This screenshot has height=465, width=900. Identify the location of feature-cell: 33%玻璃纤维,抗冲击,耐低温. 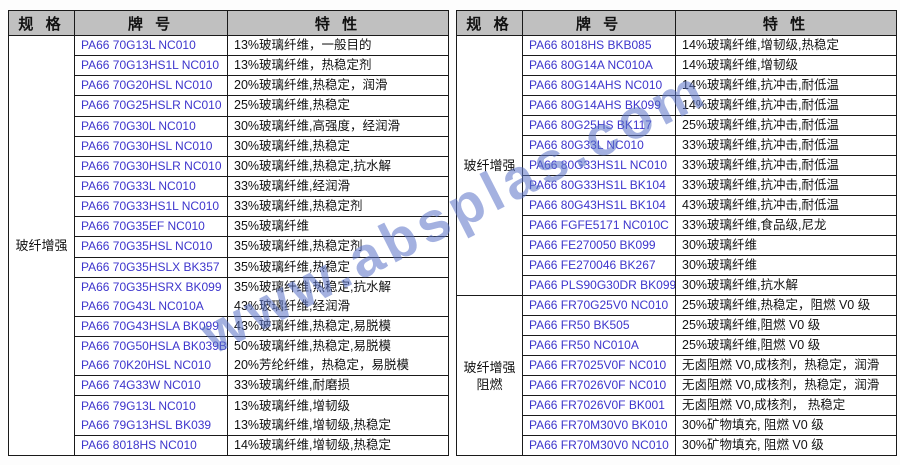
(786, 145).